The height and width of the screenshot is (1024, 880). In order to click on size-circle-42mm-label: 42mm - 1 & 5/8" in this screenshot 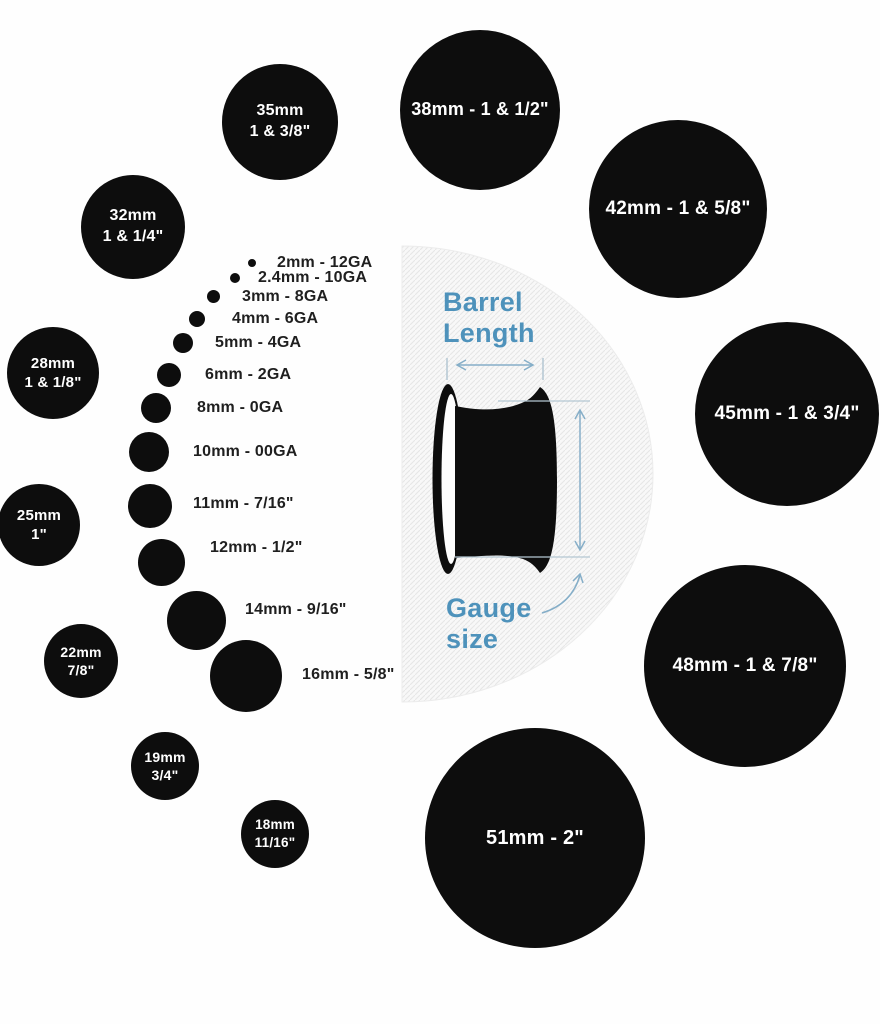, I will do `click(678, 208)`.